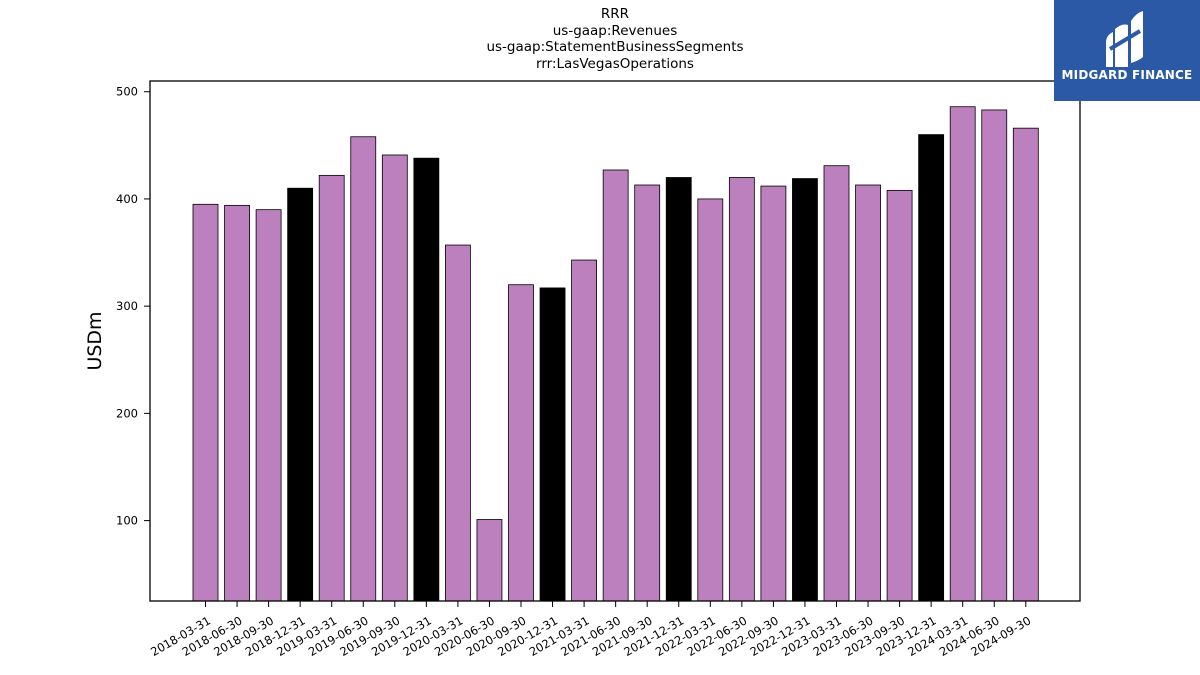 The height and width of the screenshot is (675, 1200). I want to click on y-tick-label-500: 500, so click(127, 92).